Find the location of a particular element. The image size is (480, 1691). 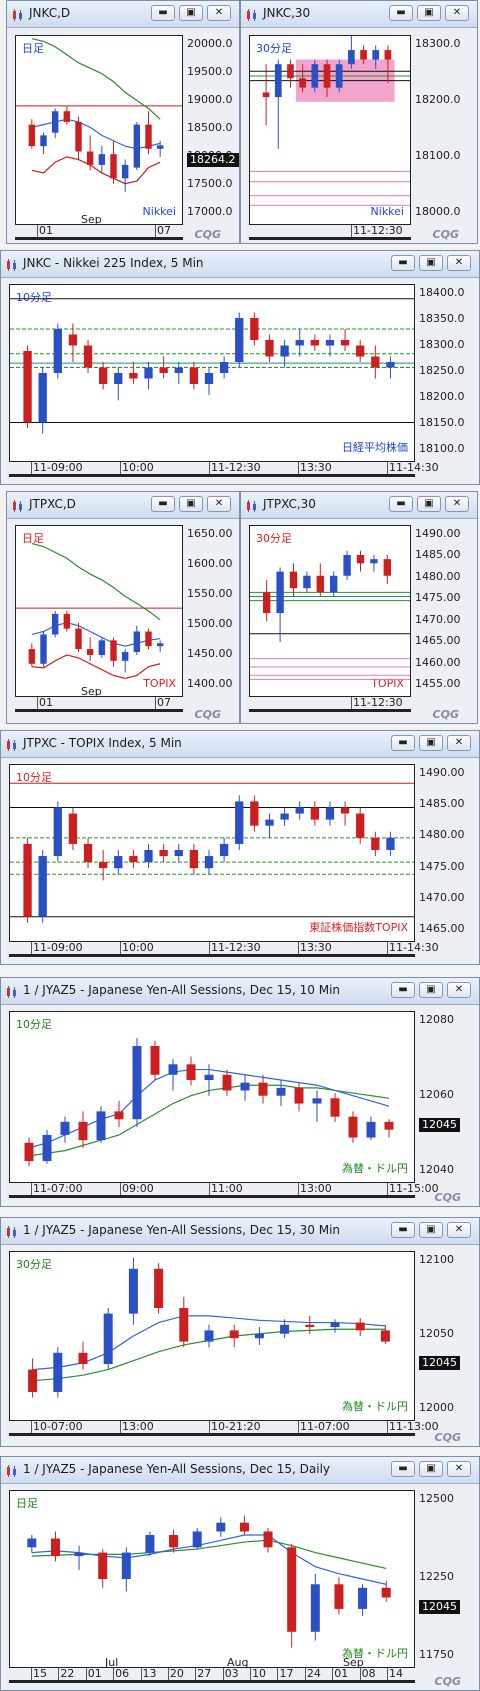

plot-area: 30分足 TOPIX is located at coordinates (330, 611).